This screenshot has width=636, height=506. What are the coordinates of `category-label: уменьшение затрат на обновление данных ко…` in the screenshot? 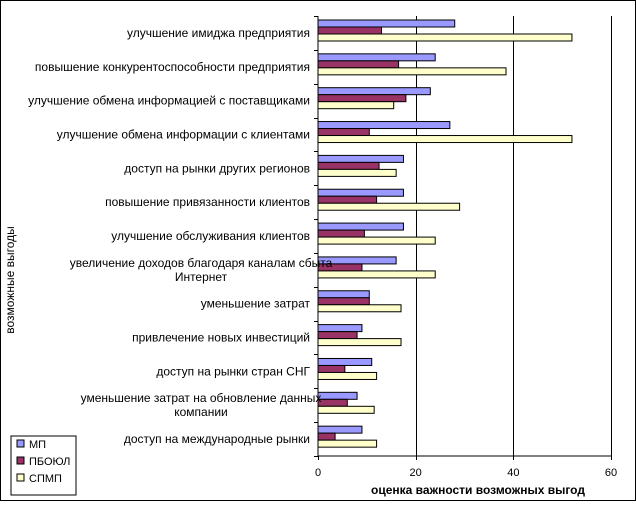 It's located at (201, 405).